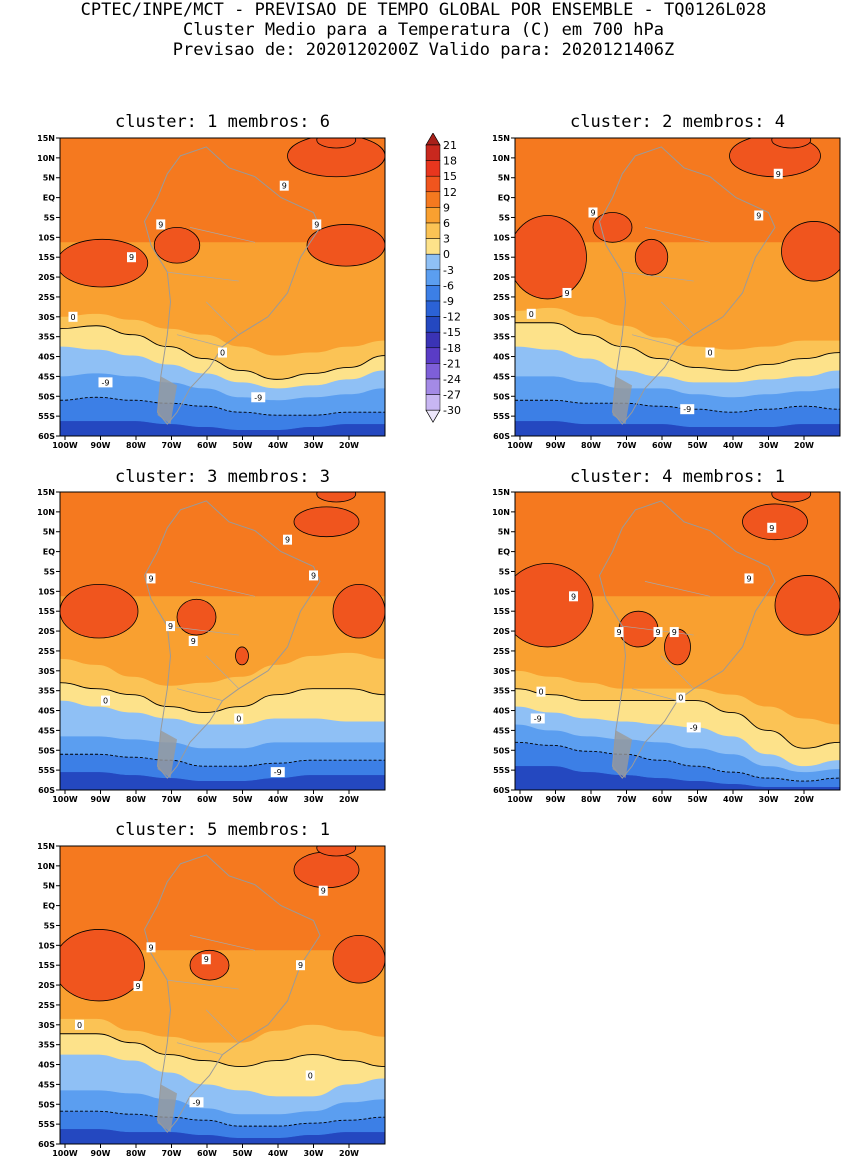 The height and width of the screenshot is (1157, 847). Describe the element at coordinates (222, 428) in the screenshot. I see `field-band` at that location.